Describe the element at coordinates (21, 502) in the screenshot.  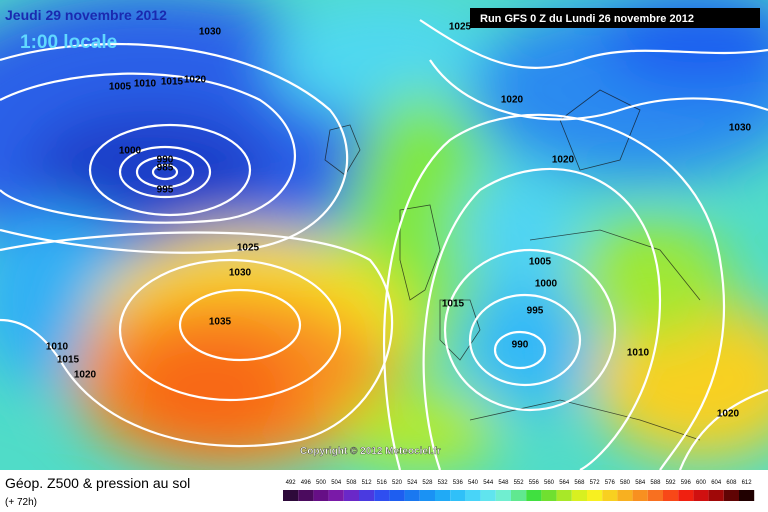
I see `footer-lead: (+ 72h)` at that location.